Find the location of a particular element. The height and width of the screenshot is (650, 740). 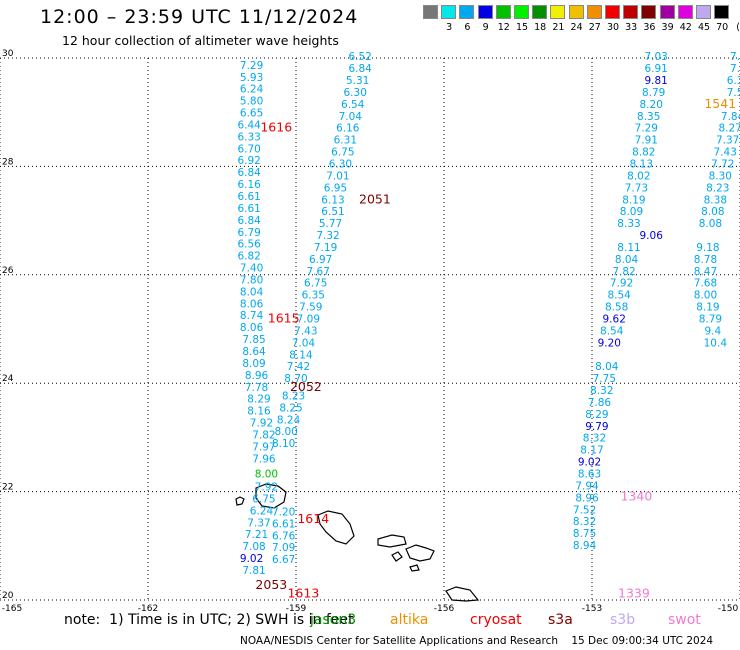

wave-height-label: 7.42 is located at coordinates (298, 367).